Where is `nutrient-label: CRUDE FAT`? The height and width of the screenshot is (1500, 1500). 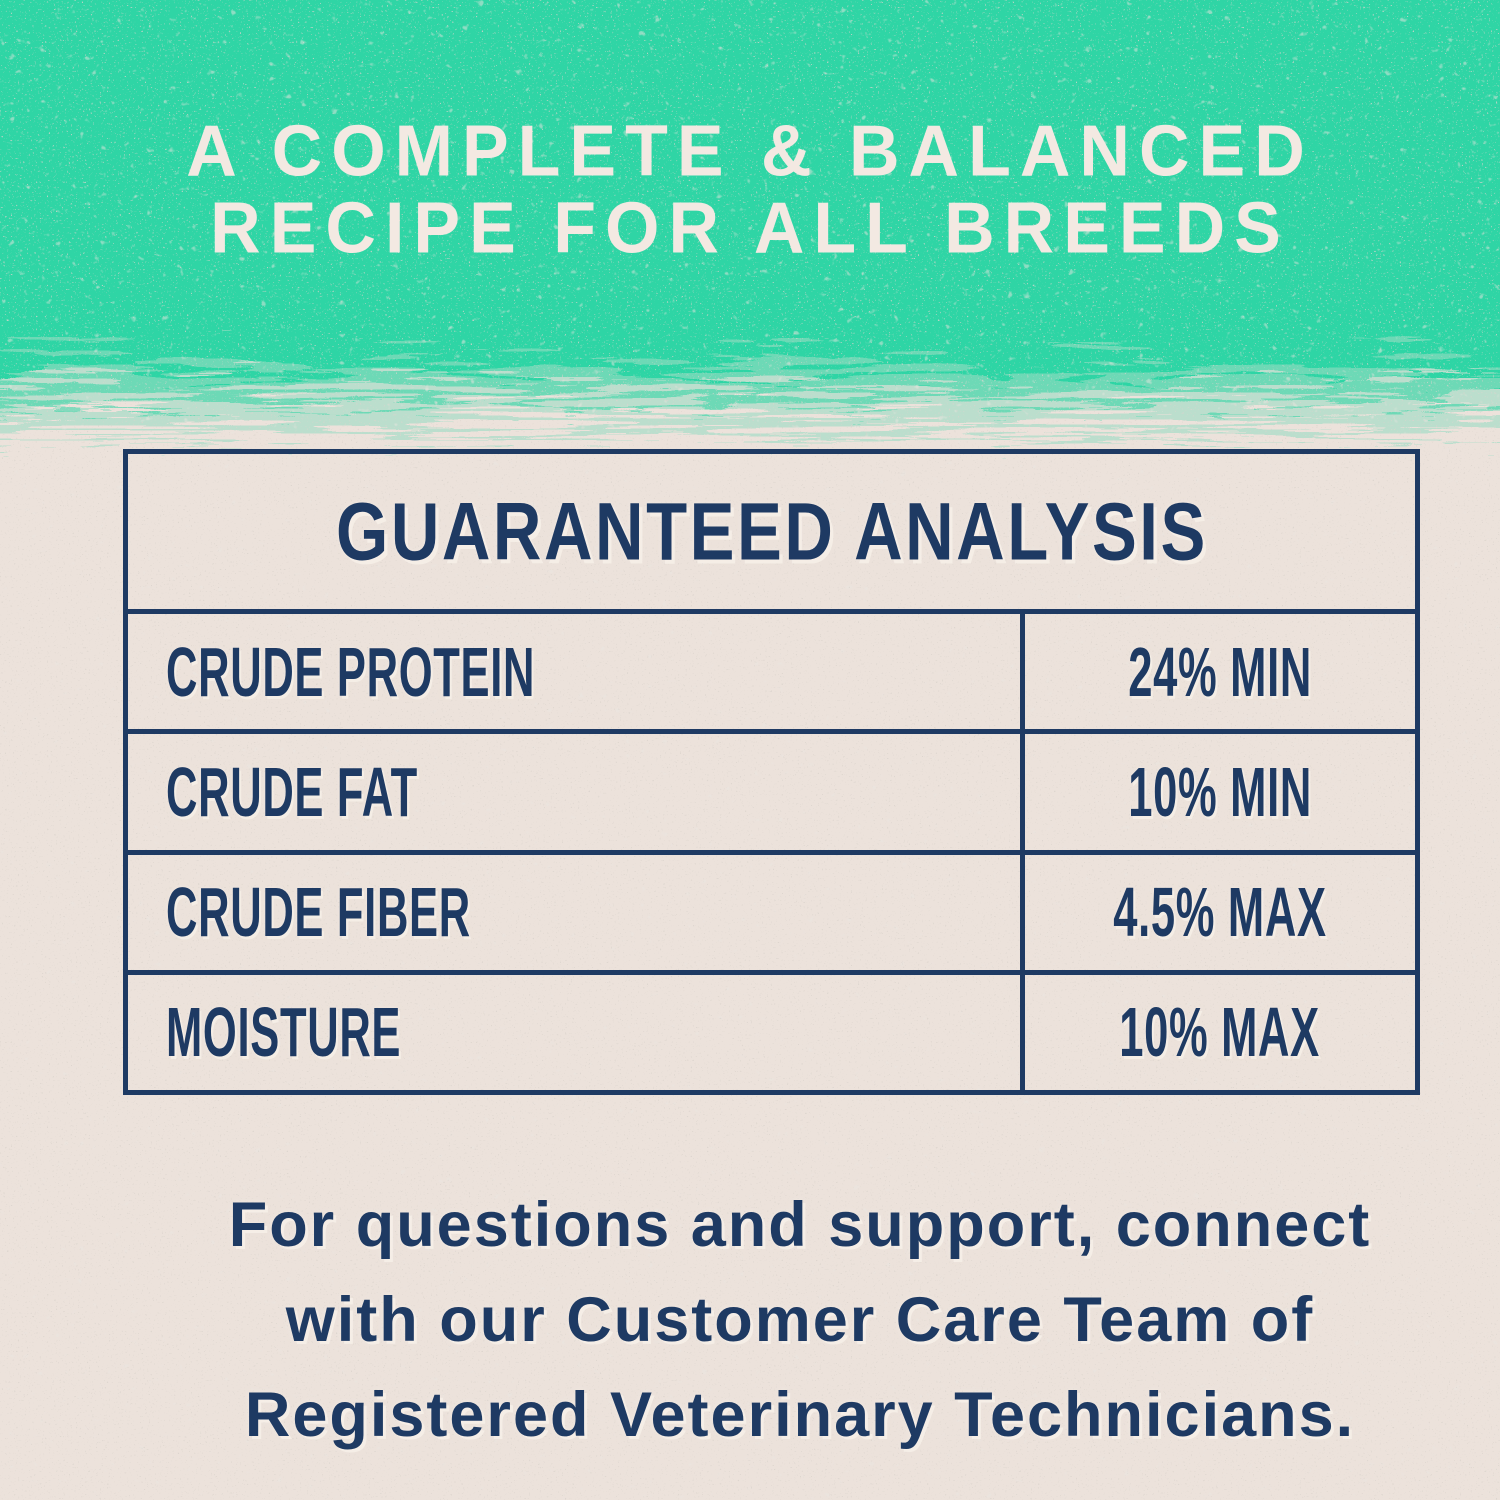 nutrient-label: CRUDE FAT is located at coordinates (292, 791).